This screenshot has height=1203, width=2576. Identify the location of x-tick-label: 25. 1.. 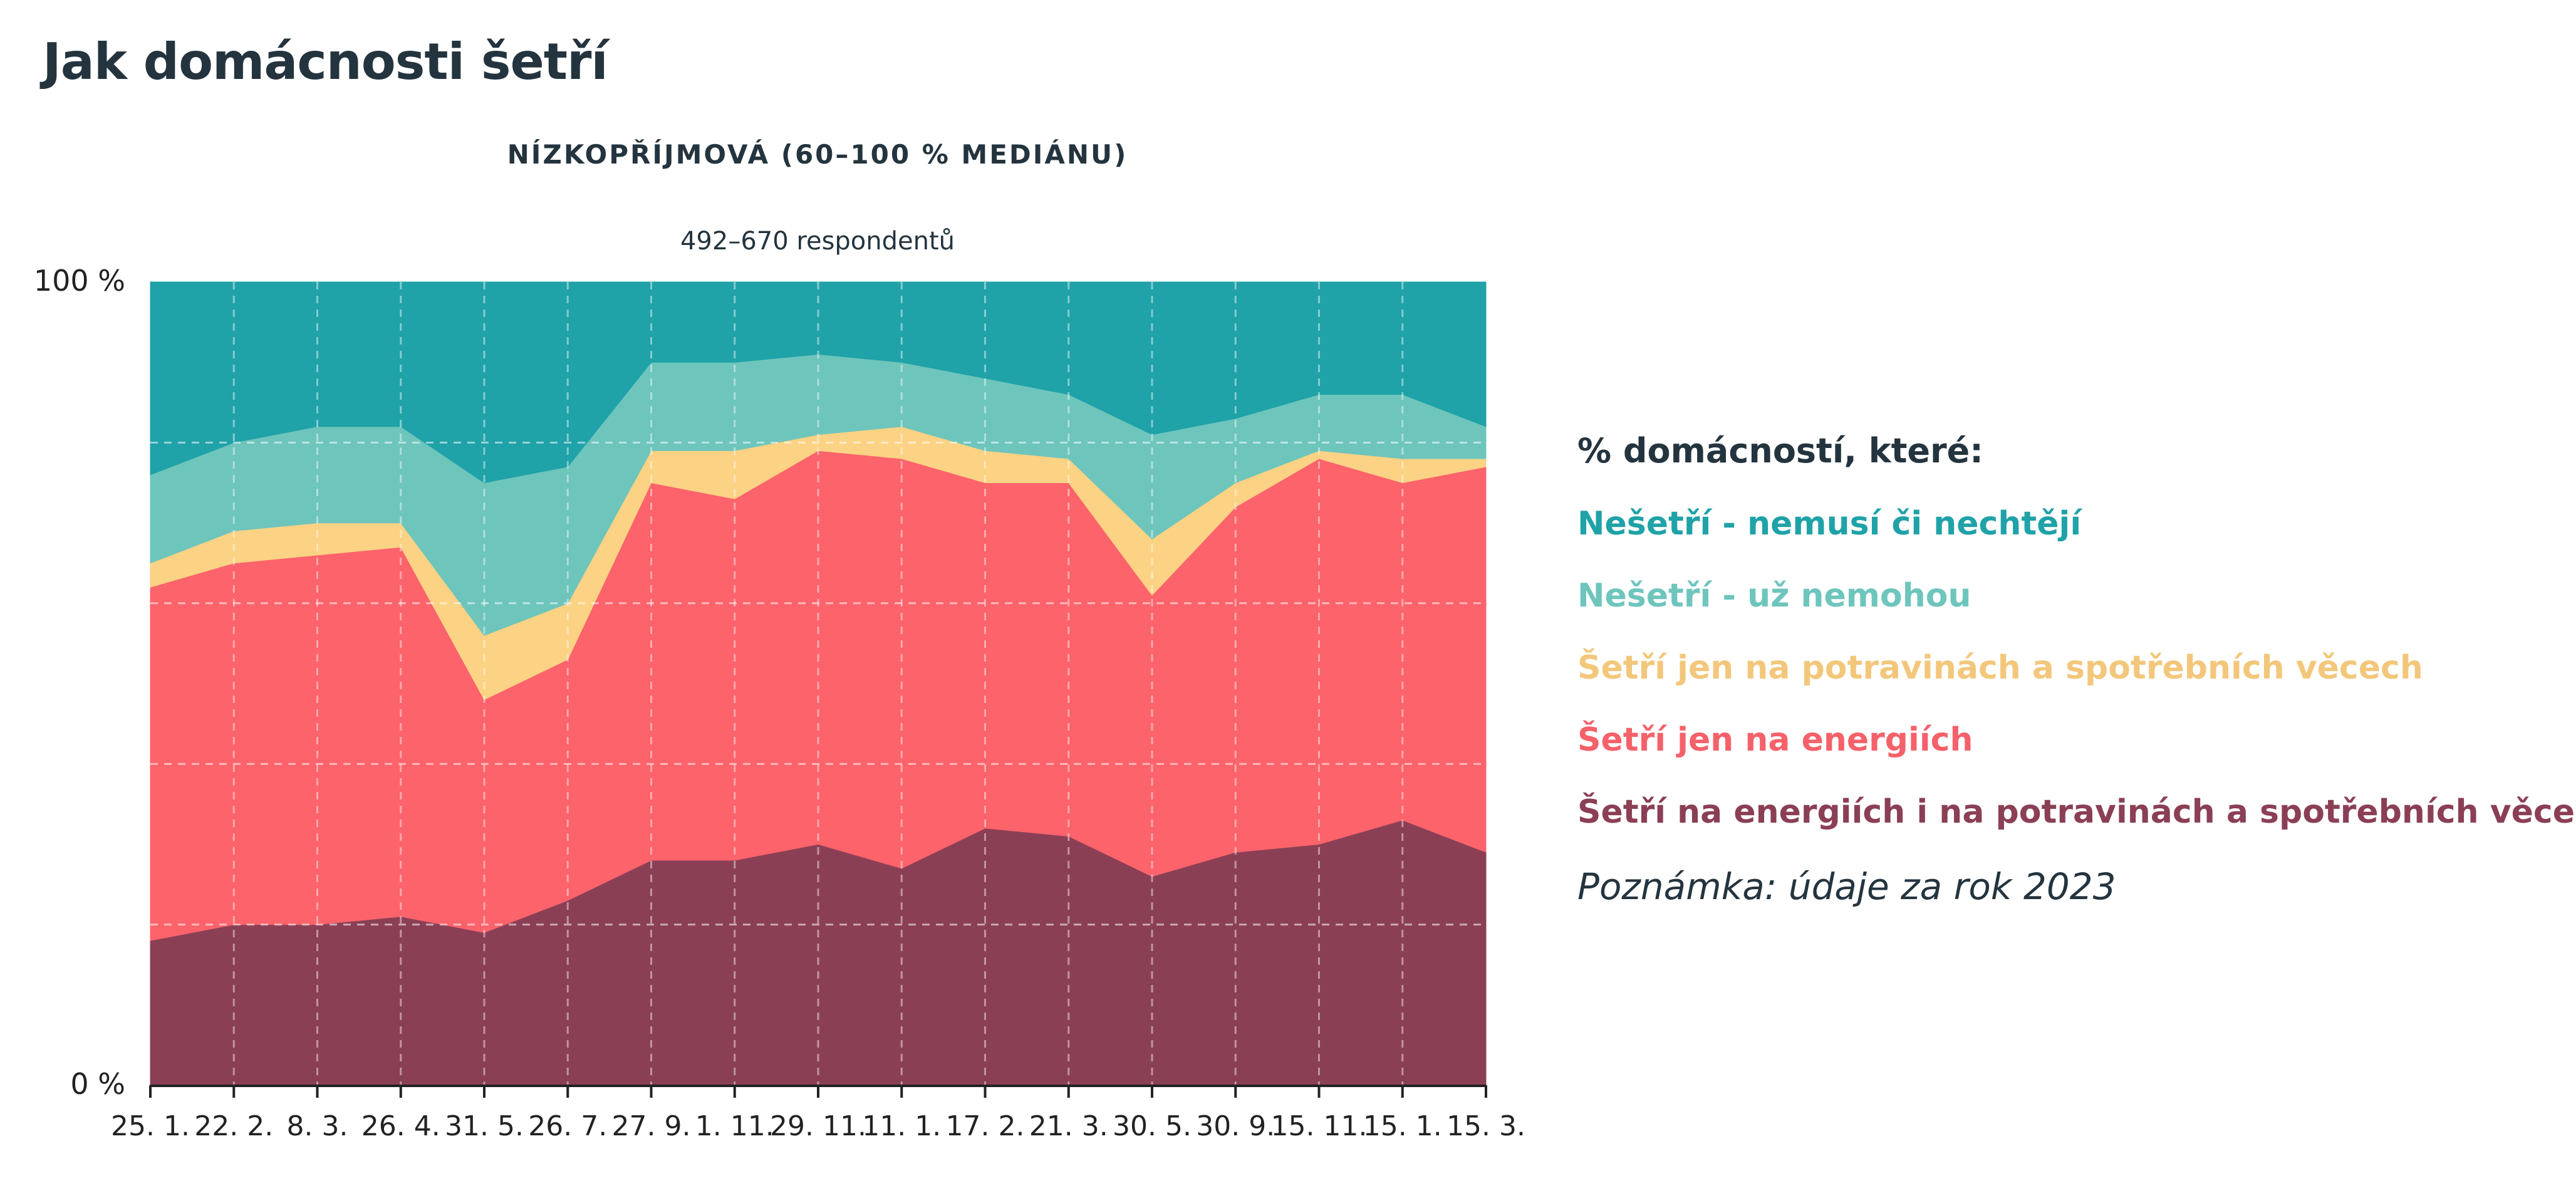
(150, 1126).